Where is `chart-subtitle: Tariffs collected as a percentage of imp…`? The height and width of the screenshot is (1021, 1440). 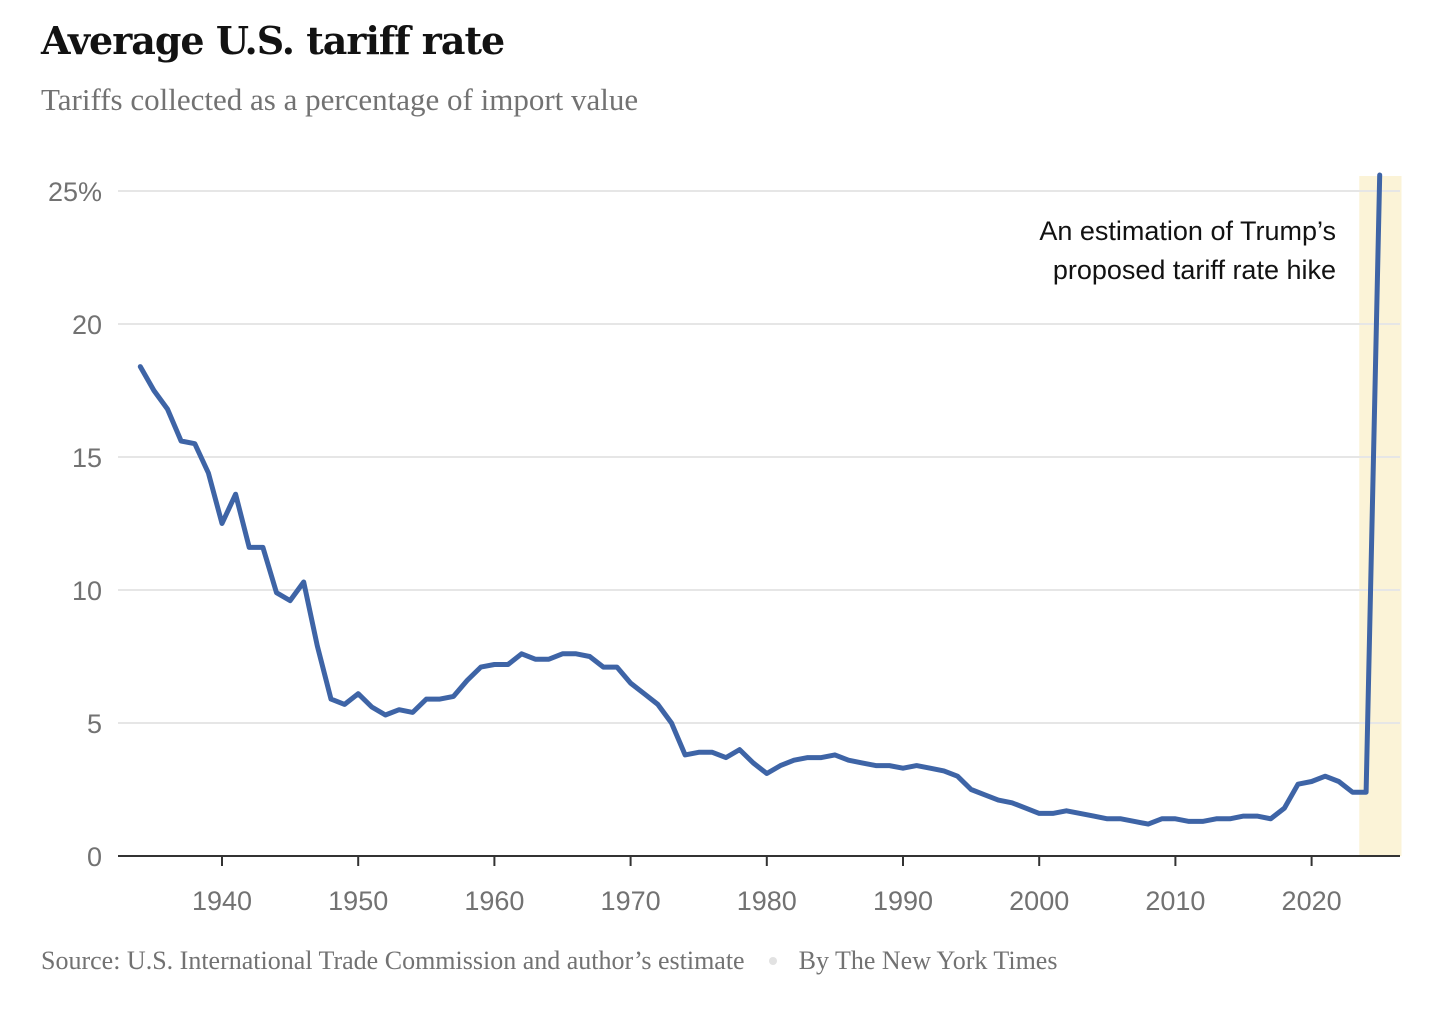 chart-subtitle: Tariffs collected as a percentage of imp… is located at coordinates (340, 99).